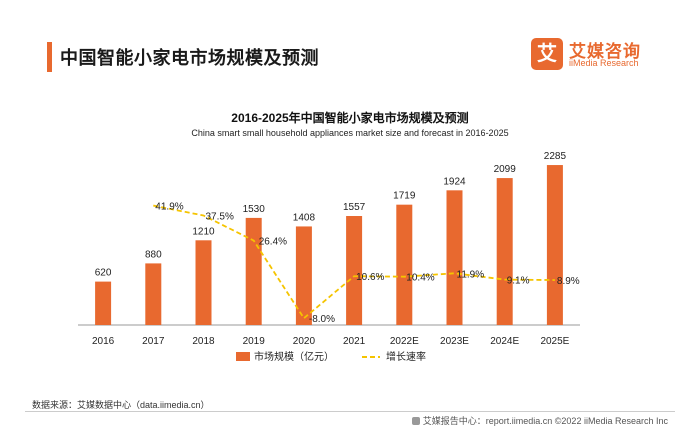  Describe the element at coordinates (554, 341) in the screenshot. I see `x-tick-label-2025E: 2025E` at that location.